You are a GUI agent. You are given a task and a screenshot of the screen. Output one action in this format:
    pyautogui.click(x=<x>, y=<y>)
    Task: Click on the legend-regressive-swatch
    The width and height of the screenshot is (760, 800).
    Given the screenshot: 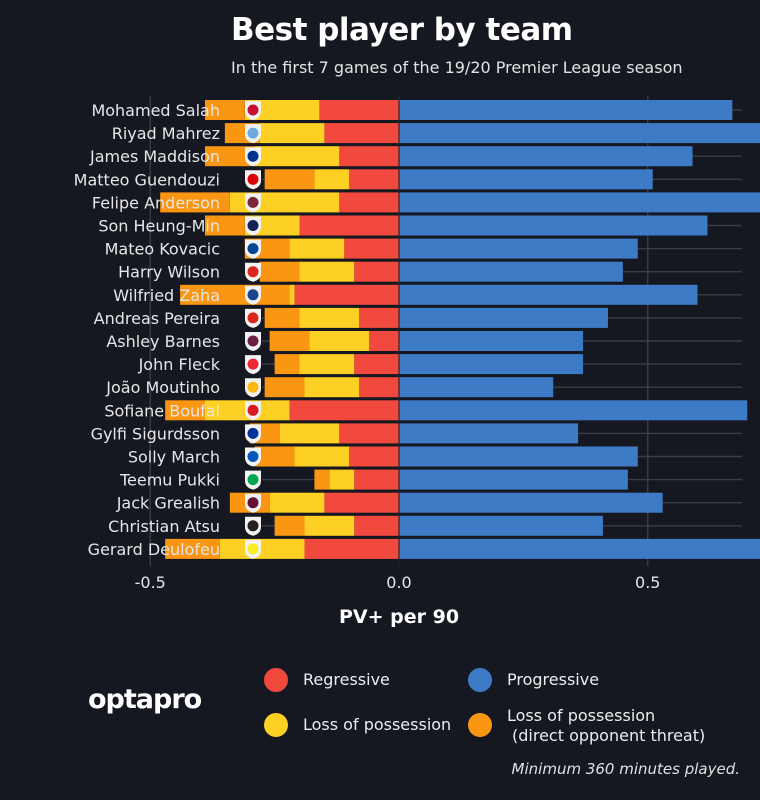 What is the action you would take?
    pyautogui.click(x=276, y=680)
    